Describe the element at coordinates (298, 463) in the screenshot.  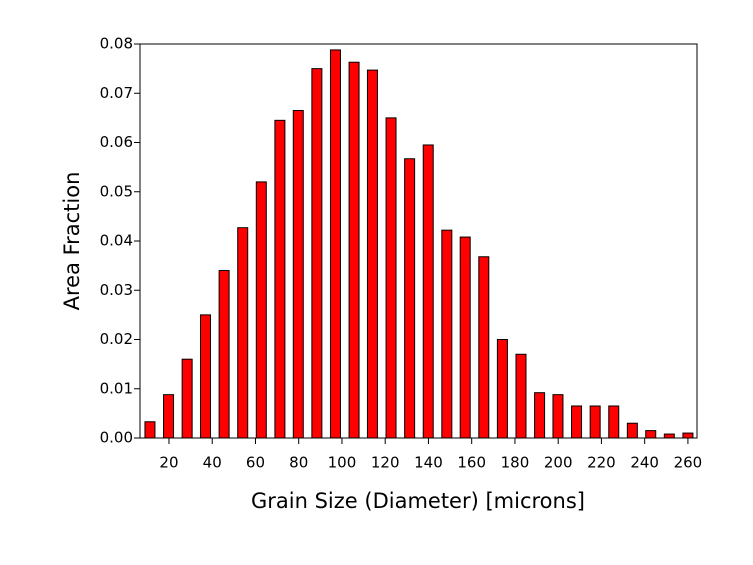
I see `x-tick-label: 80` at that location.